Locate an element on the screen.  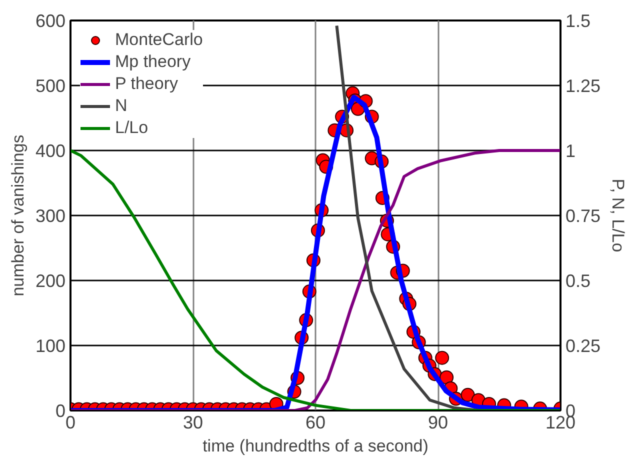
y-tick-label: 400 is located at coordinates (50, 151).